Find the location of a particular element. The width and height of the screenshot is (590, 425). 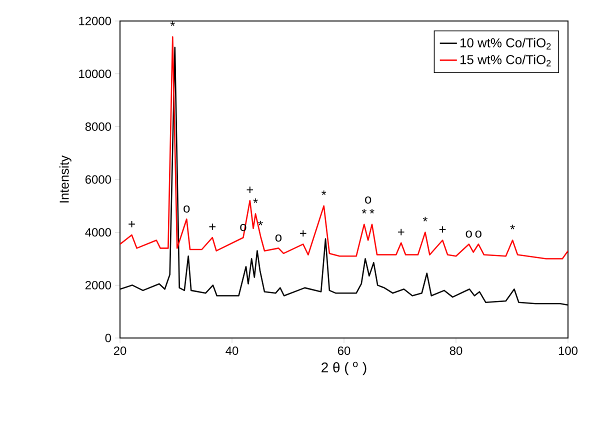

x-tick-label: 60 is located at coordinates (344, 350).